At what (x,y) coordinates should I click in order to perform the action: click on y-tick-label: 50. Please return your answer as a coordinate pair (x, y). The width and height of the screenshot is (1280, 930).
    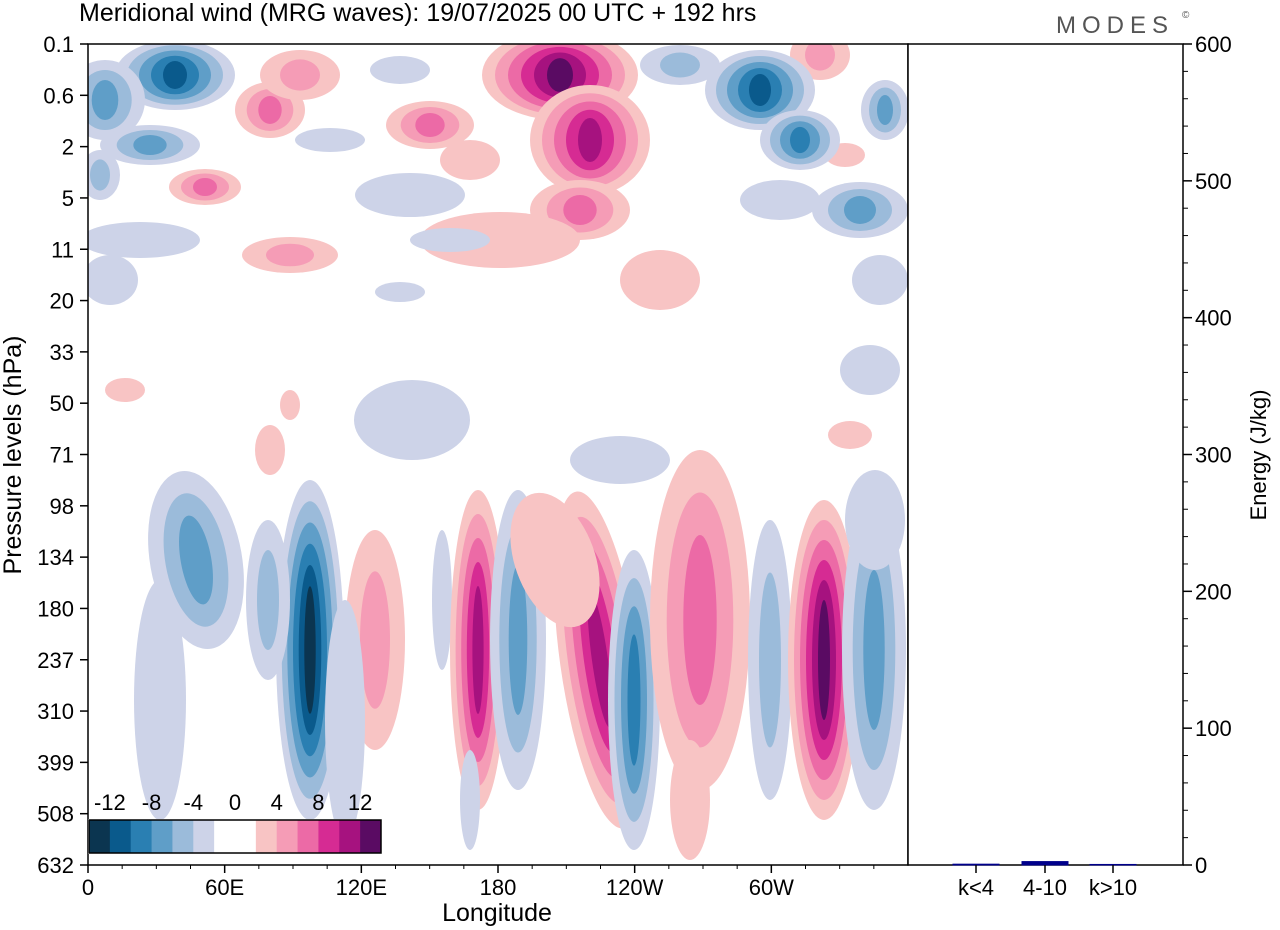
    Looking at the image, I should click on (62, 403).